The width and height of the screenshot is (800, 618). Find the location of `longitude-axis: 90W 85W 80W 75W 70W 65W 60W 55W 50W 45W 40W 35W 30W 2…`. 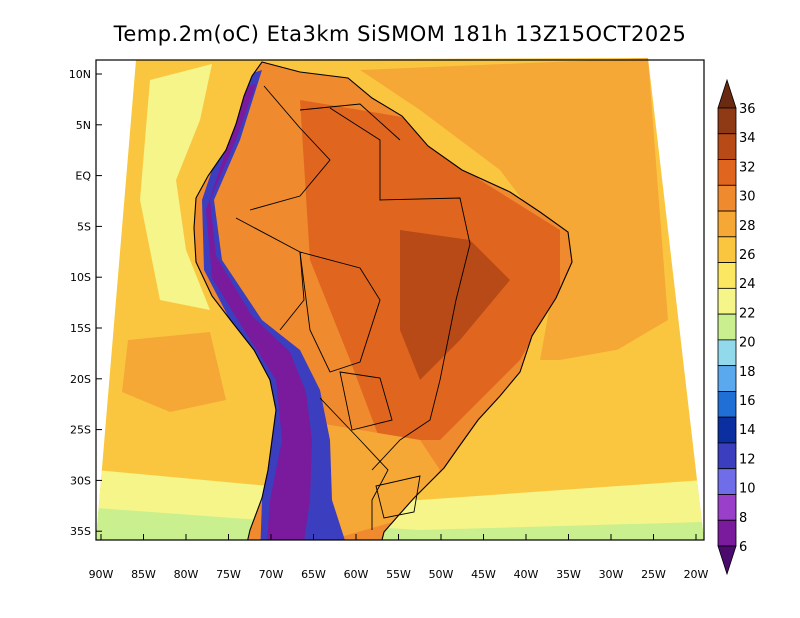

longitude-axis: 90W 85W 80W 75W 70W 65W 60W 55W 50W 45W 40W 35W 30W 2… is located at coordinates (399, 557).